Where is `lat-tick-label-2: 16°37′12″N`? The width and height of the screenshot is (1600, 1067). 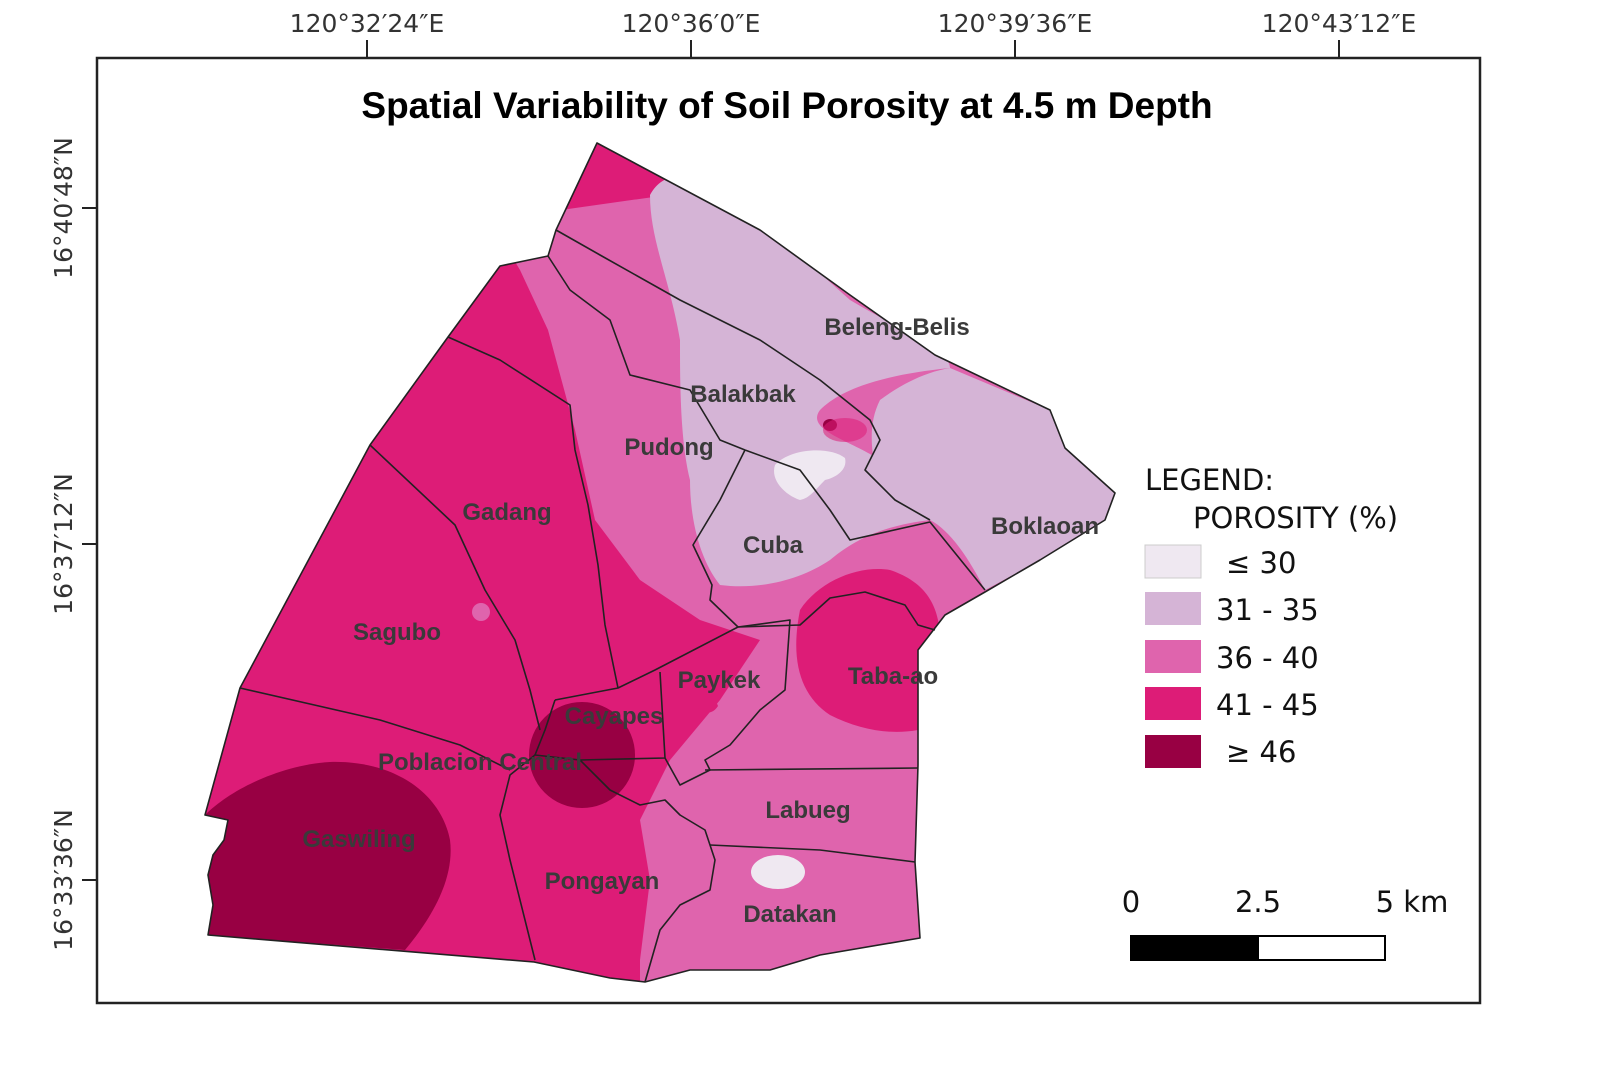 lat-tick-label-2: 16°37′12″N is located at coordinates (63, 544).